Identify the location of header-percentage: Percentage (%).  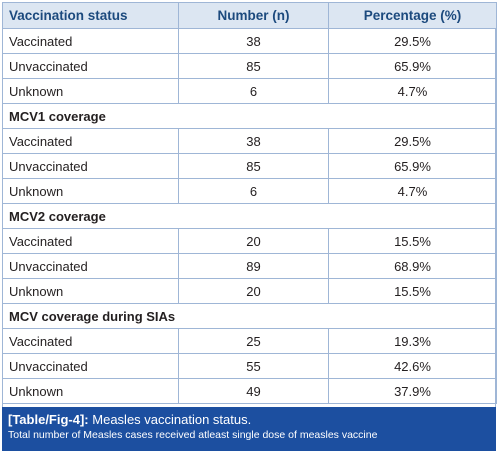
(412, 15).